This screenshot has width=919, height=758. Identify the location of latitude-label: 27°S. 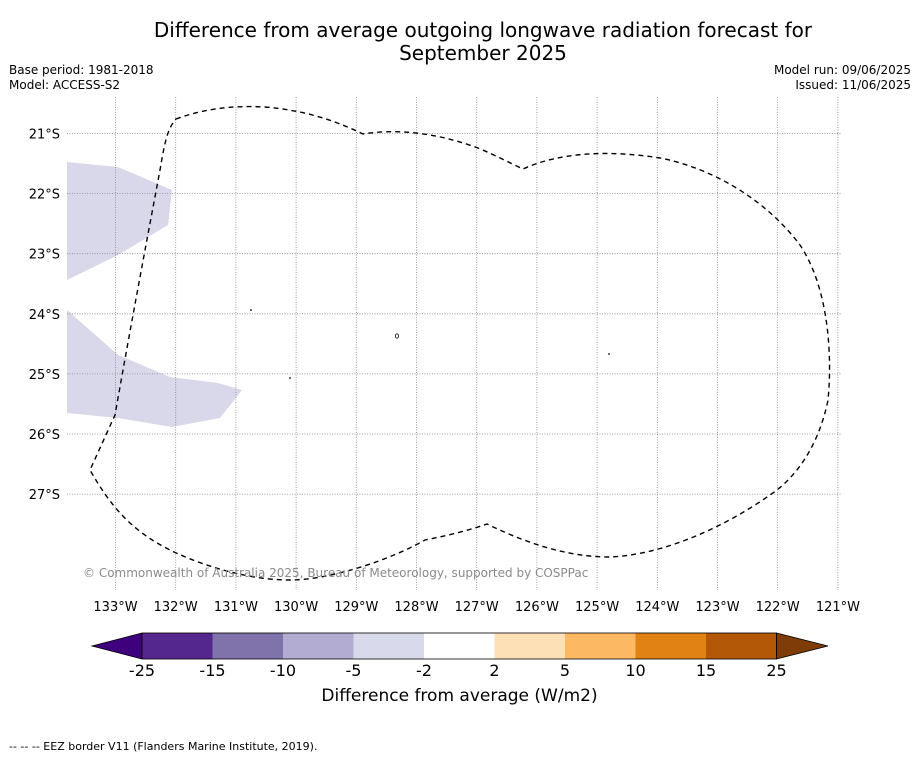
(44, 495).